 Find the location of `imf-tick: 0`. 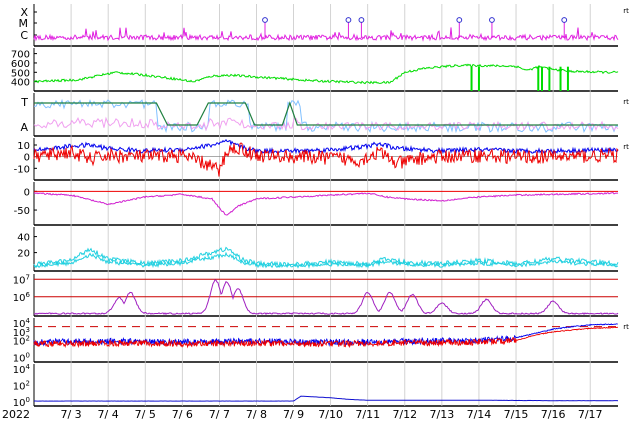

imf-tick: 0 is located at coordinates (27, 158).